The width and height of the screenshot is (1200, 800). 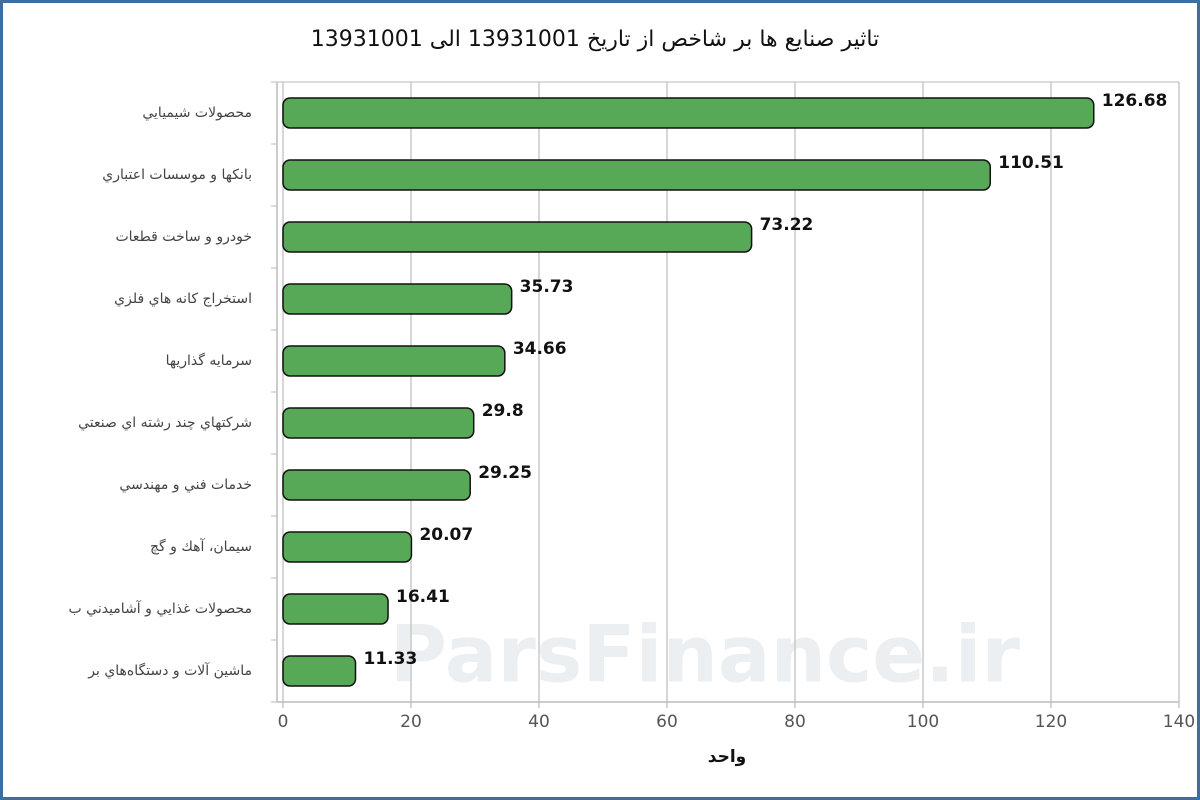 I want to click on y-tick-label: بانكها و موسسات اعتباري, so click(x=177, y=175).